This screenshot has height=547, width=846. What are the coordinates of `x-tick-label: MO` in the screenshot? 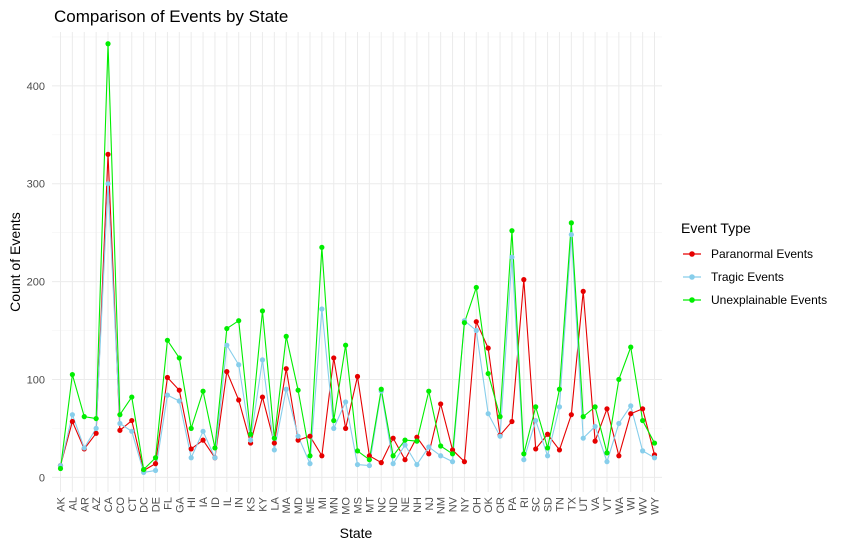 It's located at (347, 506).